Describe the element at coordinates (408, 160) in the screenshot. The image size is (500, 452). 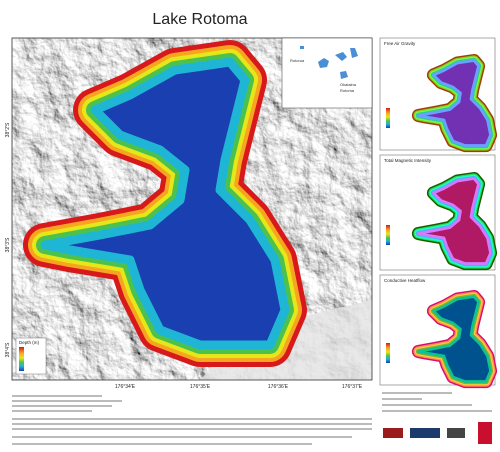
I see `panel-title: Total Magnetic Intensity` at that location.